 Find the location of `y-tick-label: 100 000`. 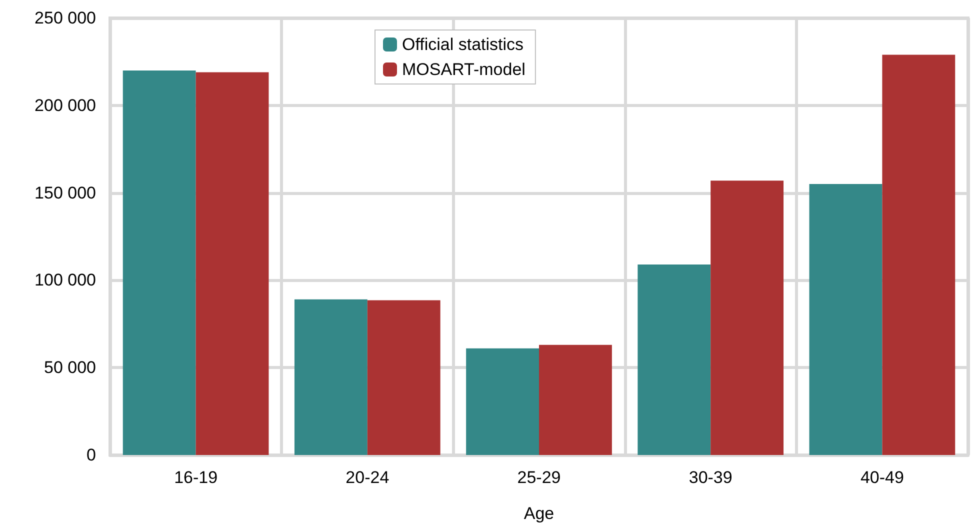

y-tick-label: 100 000 is located at coordinates (65, 280).